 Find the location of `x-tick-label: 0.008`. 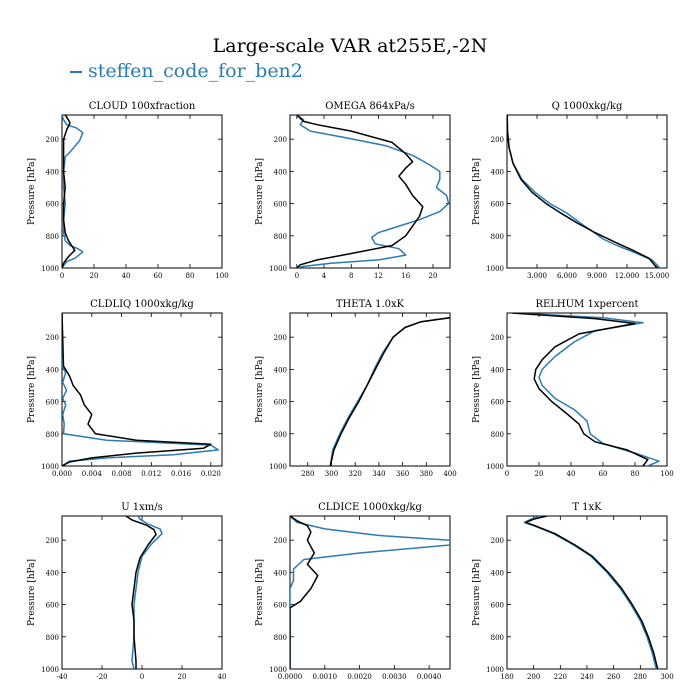

x-tick-label: 0.008 is located at coordinates (122, 474).